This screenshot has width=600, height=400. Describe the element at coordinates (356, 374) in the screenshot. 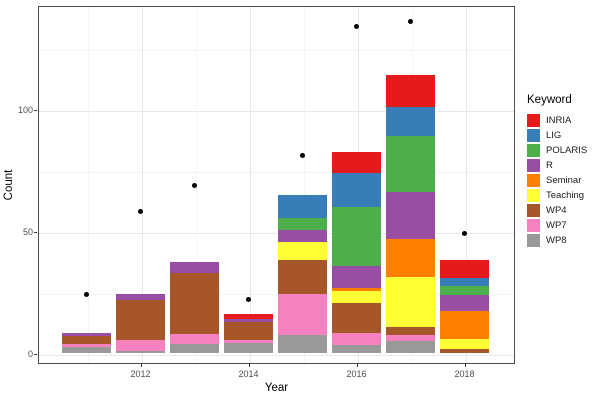

I see `x-tick-label: 2016` at that location.